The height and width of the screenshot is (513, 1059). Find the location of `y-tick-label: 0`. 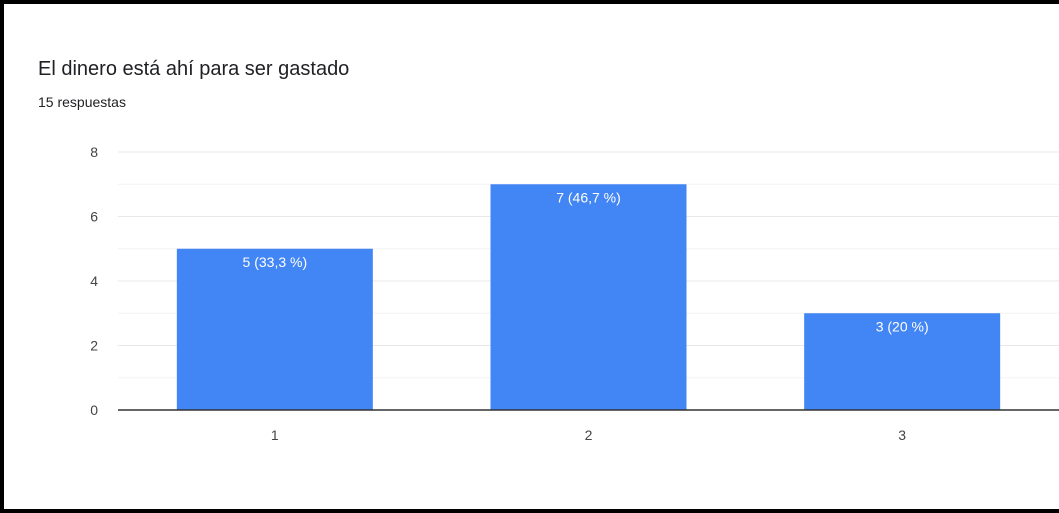

y-tick-label: 0 is located at coordinates (94, 410).